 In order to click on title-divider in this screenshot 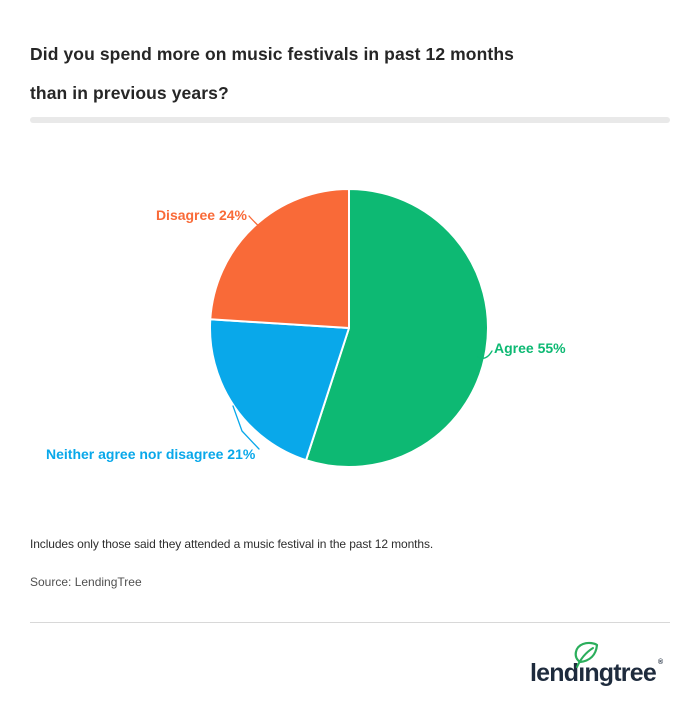, I will do `click(350, 120)`.